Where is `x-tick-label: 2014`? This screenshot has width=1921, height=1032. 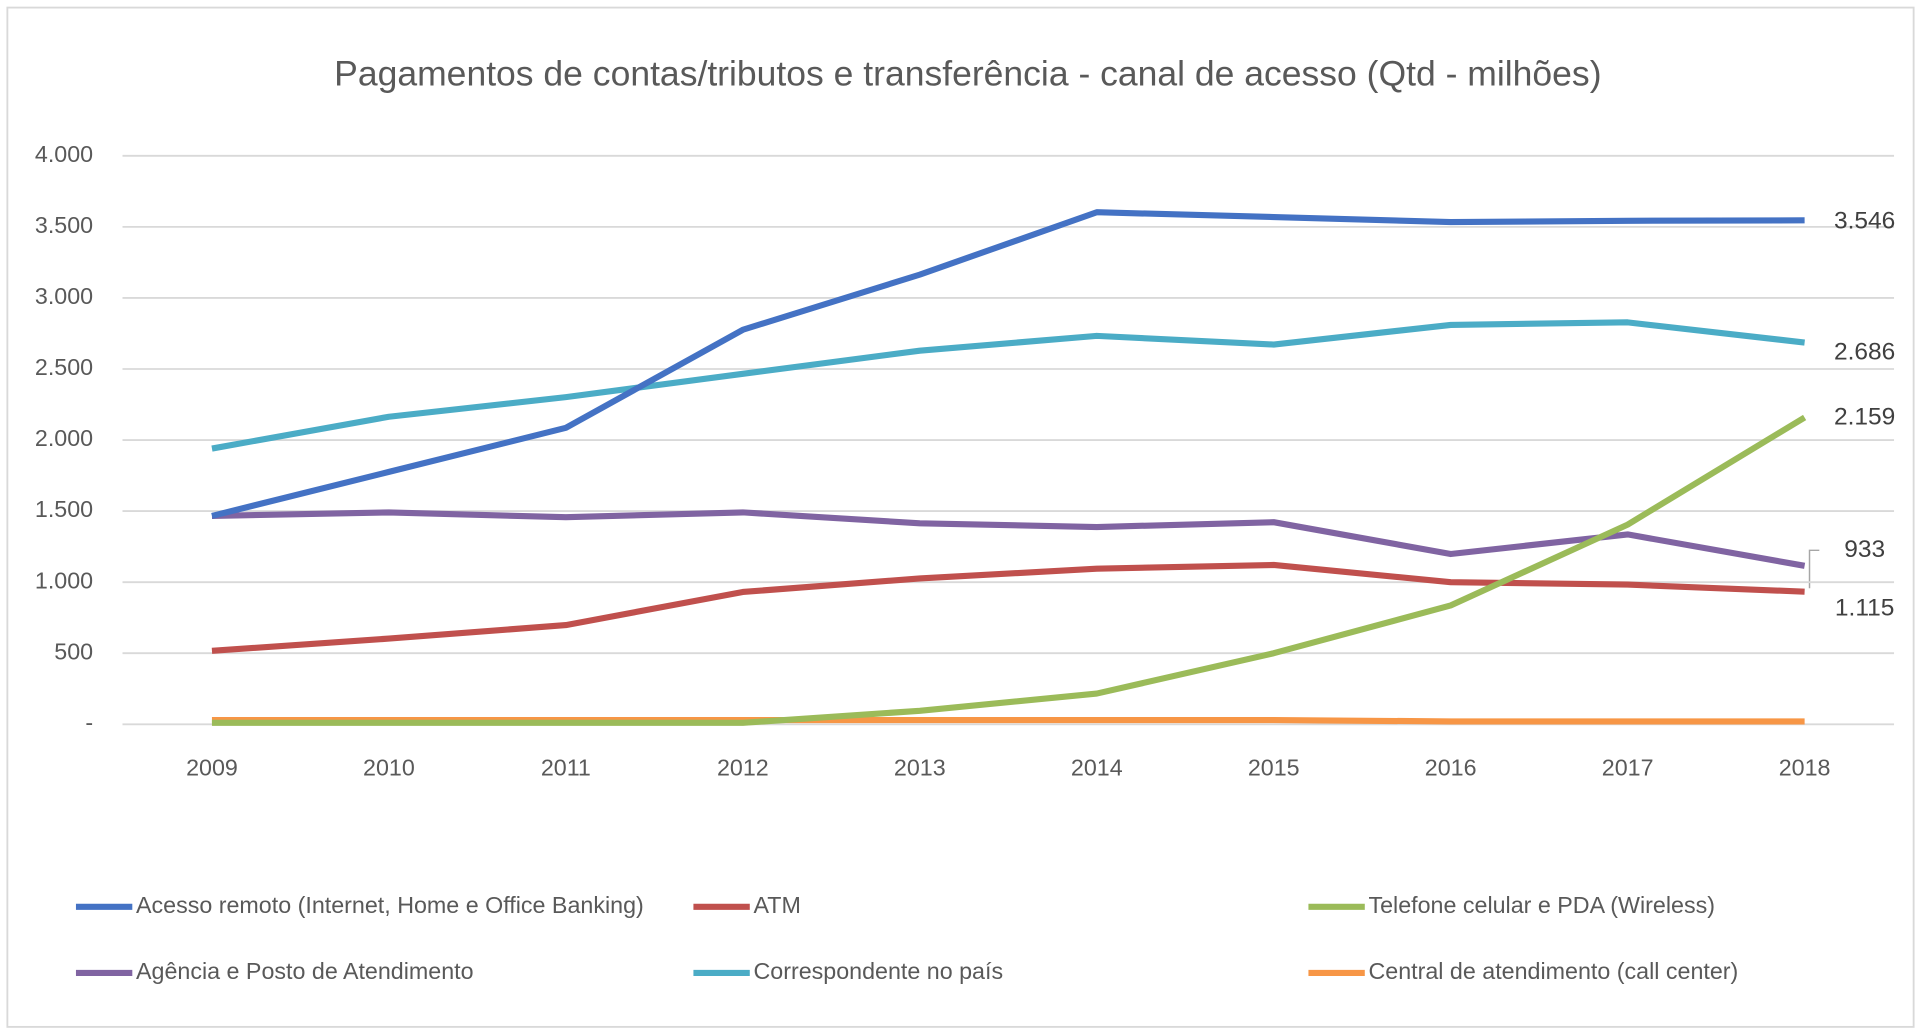 x-tick-label: 2014 is located at coordinates (1097, 768).